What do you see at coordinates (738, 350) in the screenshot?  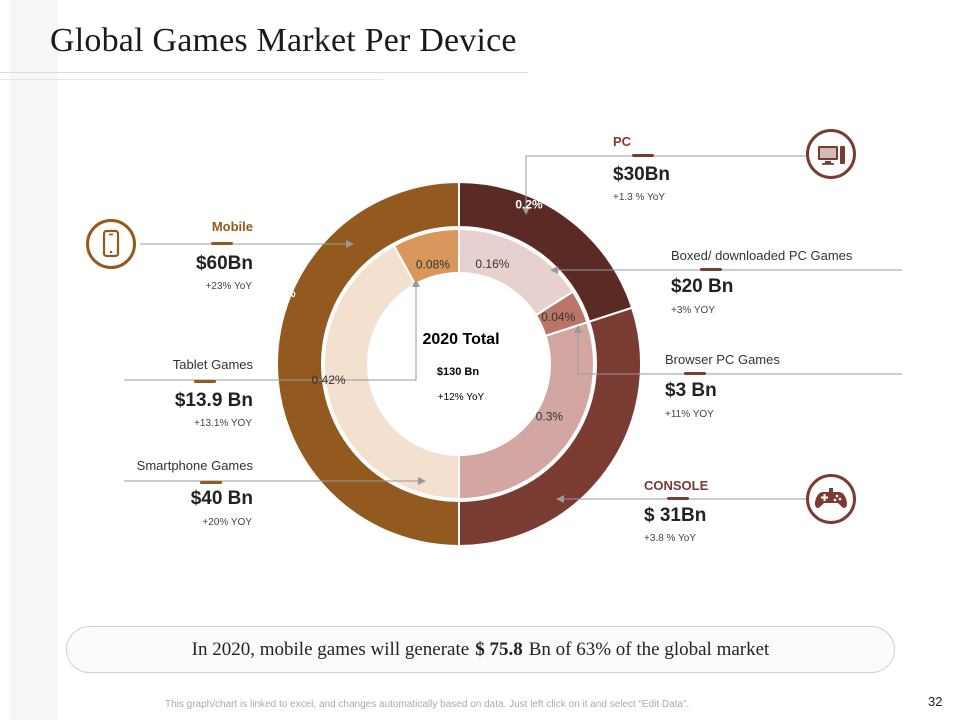 I see `connector-browser` at bounding box center [738, 350].